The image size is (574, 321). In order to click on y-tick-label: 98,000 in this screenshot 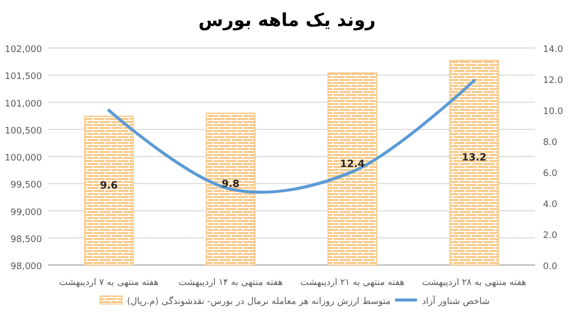, I will do `click(26, 267)`.